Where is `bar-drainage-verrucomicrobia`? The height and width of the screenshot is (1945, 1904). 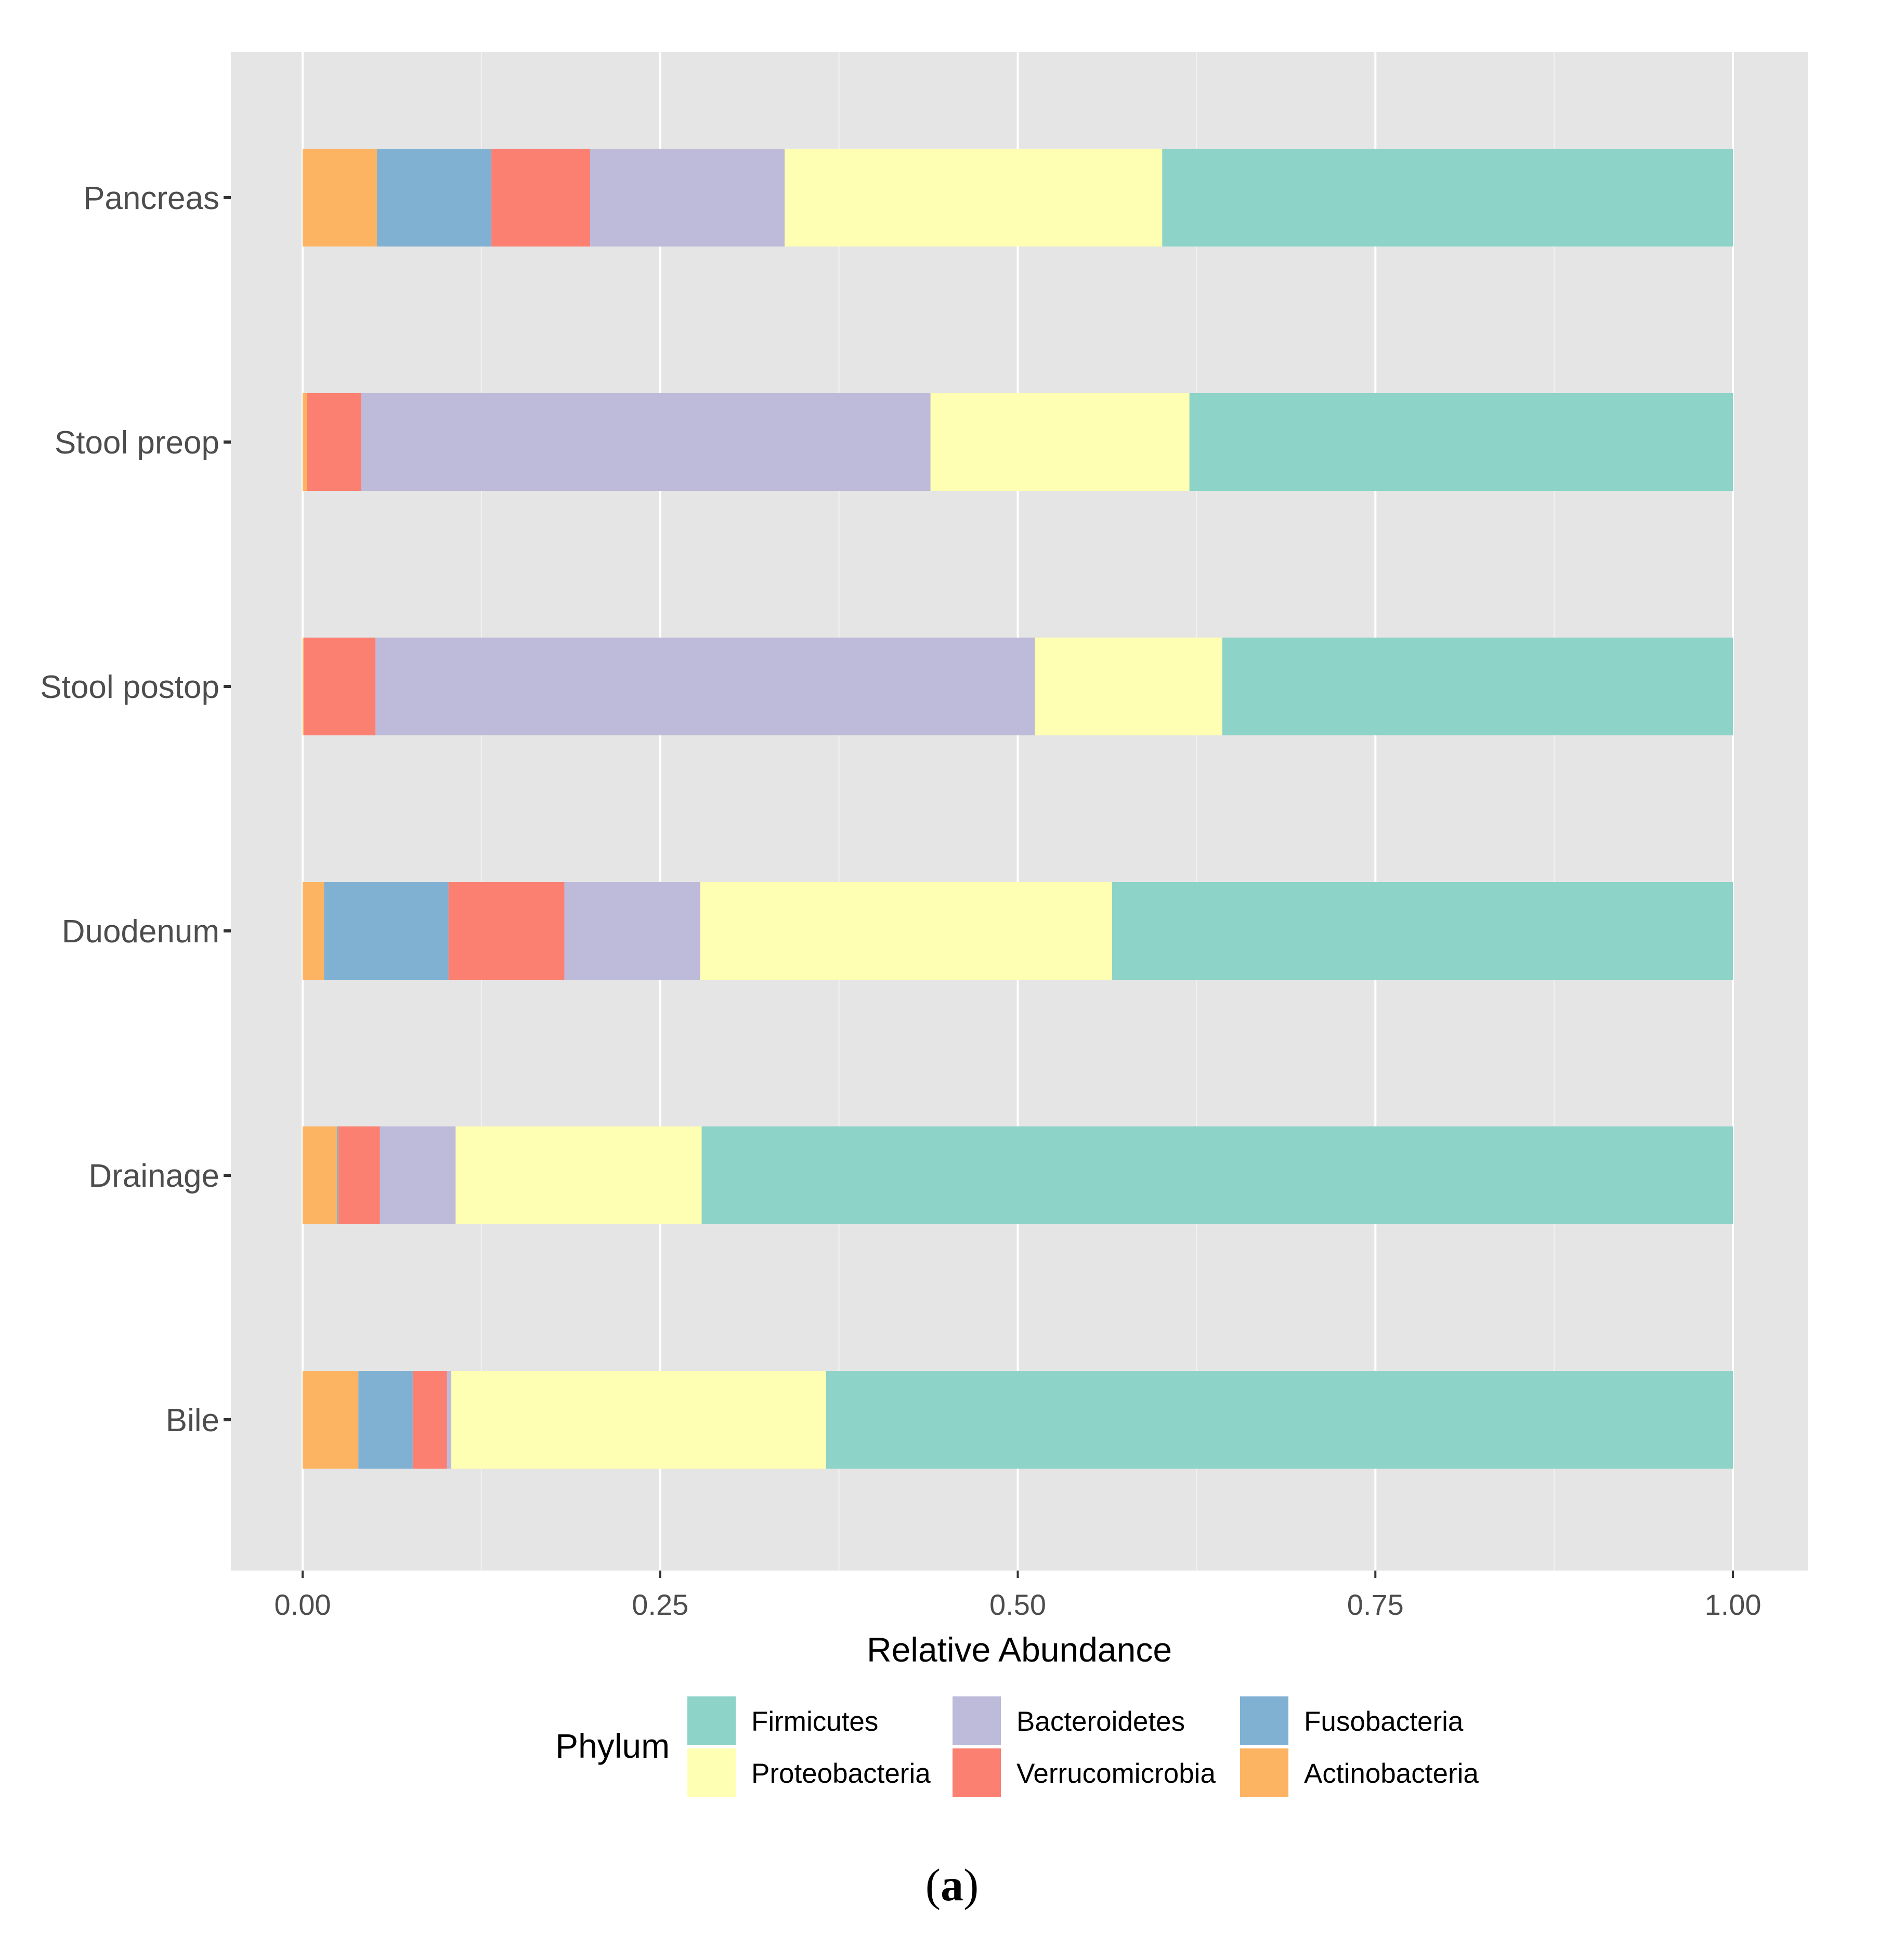 bar-drainage-verrucomicrobia is located at coordinates (359, 1175).